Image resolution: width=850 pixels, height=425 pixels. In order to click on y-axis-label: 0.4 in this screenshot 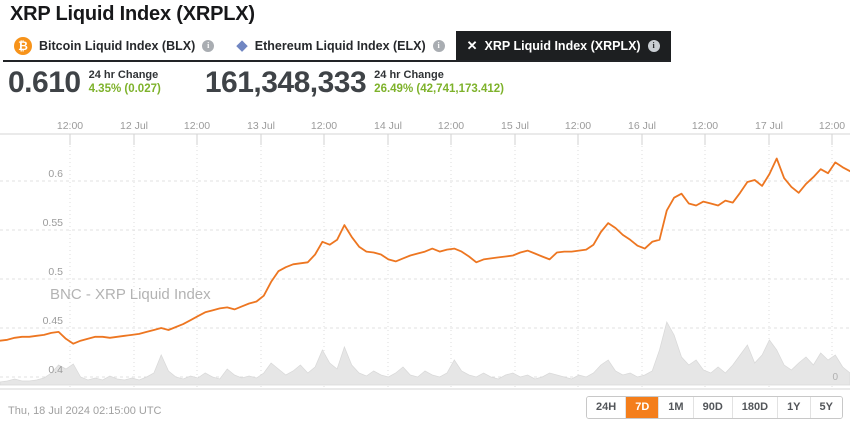, I will do `click(55, 370)`.